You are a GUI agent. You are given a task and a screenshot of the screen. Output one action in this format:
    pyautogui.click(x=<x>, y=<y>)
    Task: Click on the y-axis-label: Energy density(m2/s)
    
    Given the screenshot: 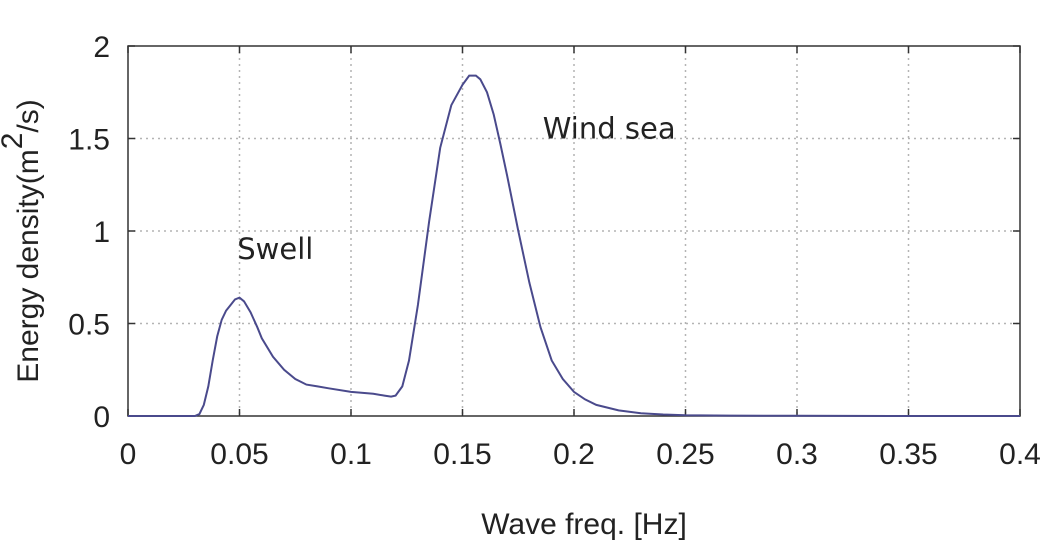 What is the action you would take?
    pyautogui.click(x=22, y=240)
    